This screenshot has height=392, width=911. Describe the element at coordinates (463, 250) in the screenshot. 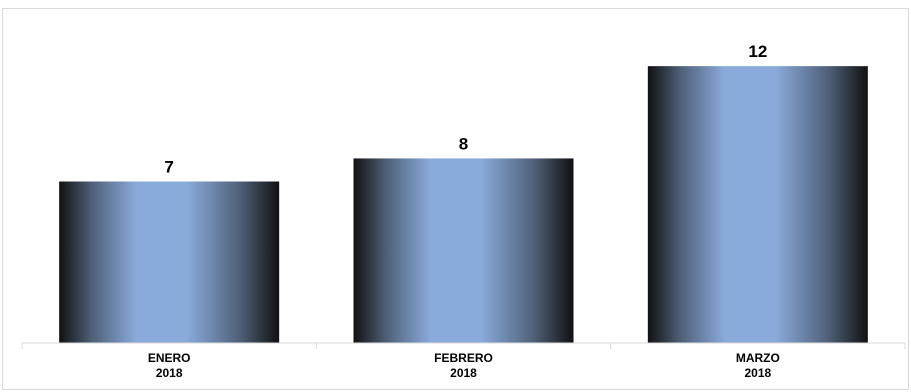

I see `bar-febrero` at that location.